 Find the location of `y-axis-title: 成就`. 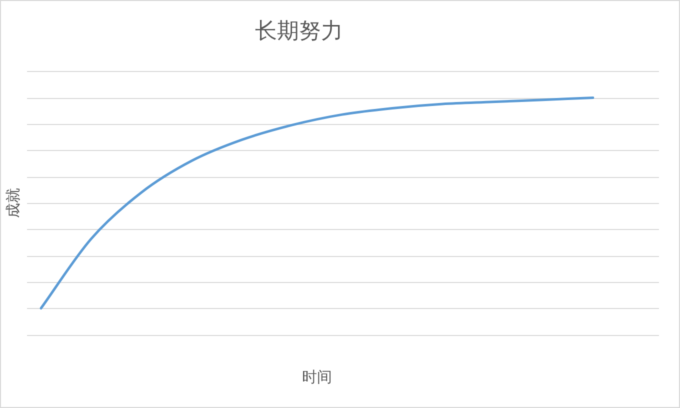

y-axis-title: 成就 is located at coordinates (13, 203).